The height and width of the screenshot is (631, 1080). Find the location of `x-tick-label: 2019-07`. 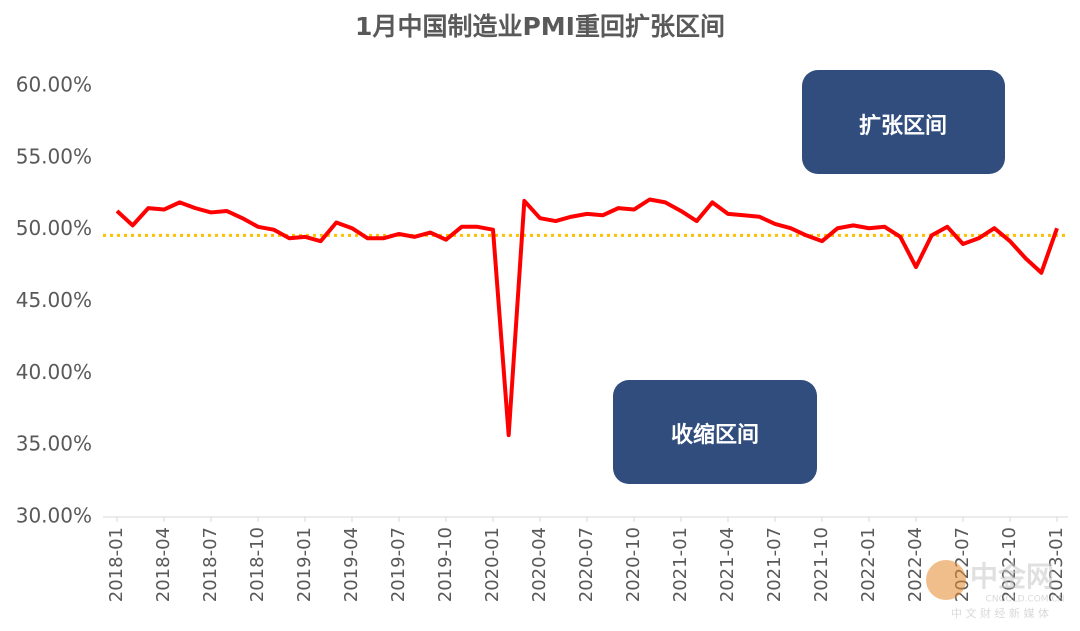

x-tick-label: 2019-07 is located at coordinates (398, 564).